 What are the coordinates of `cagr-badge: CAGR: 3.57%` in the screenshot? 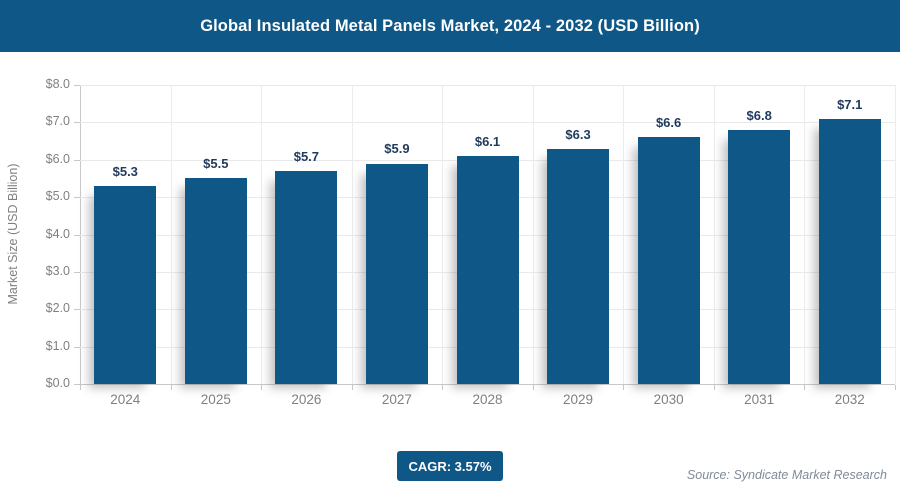 It's located at (450, 466).